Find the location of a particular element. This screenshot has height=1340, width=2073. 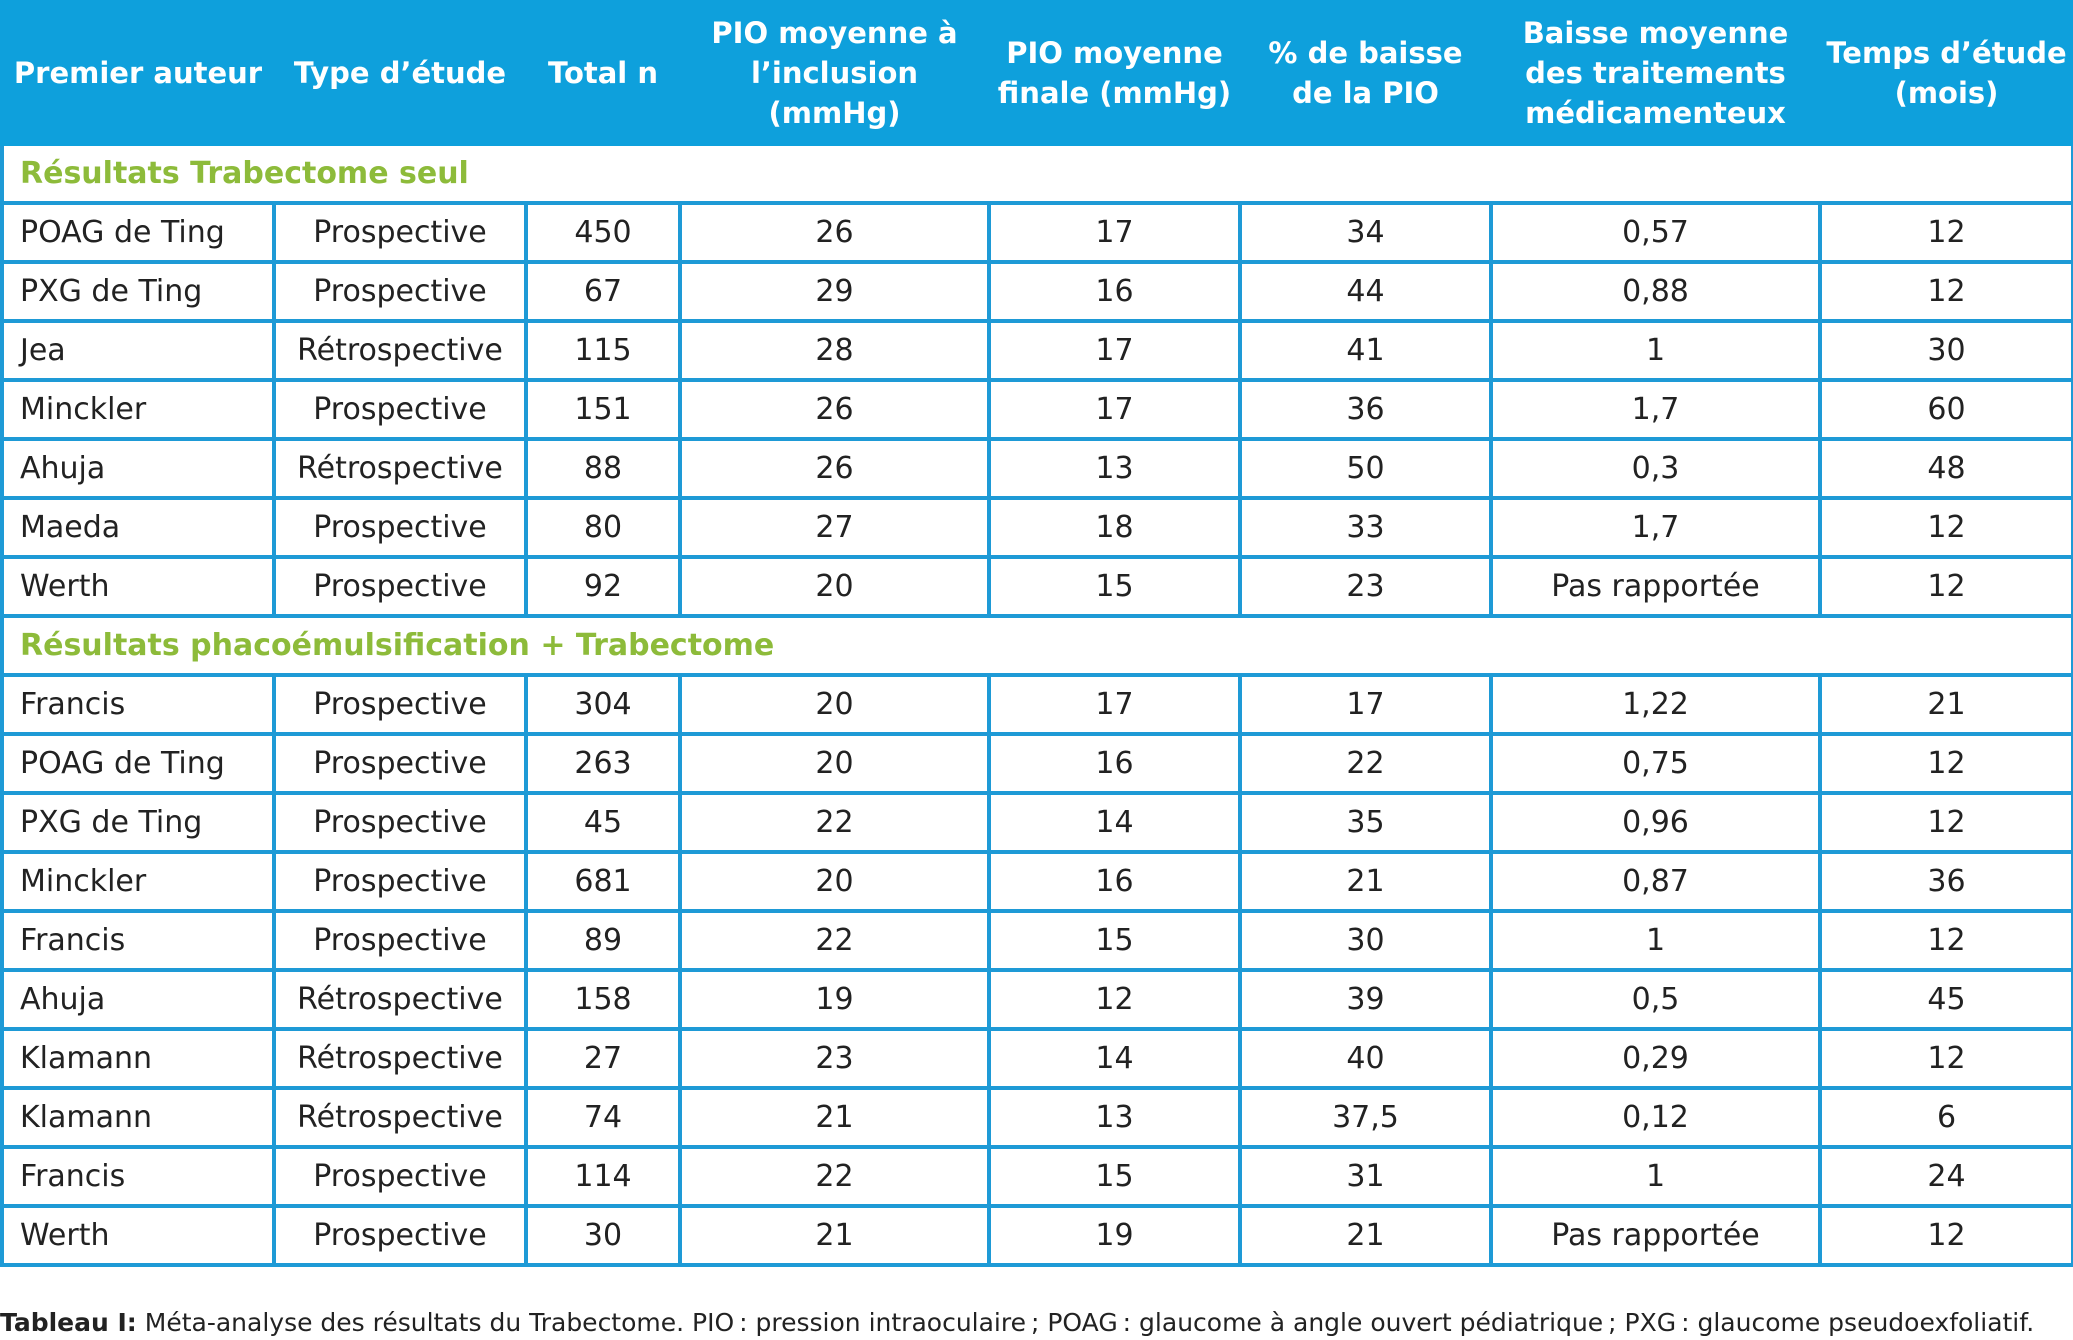

table-row: Maeda Prospective 80 27 18 33 1,7 12 is located at coordinates (1036, 527).